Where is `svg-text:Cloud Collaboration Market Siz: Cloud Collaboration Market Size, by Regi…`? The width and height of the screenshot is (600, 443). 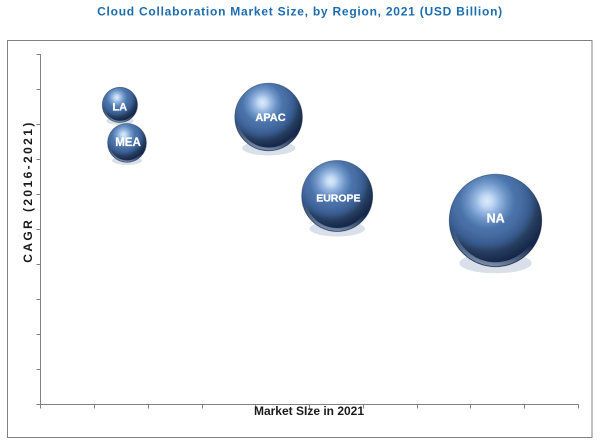 svg-text:Cloud Collaboration Market Siz: Cloud Collaboration Market Size, by Regi… is located at coordinates (300, 12).